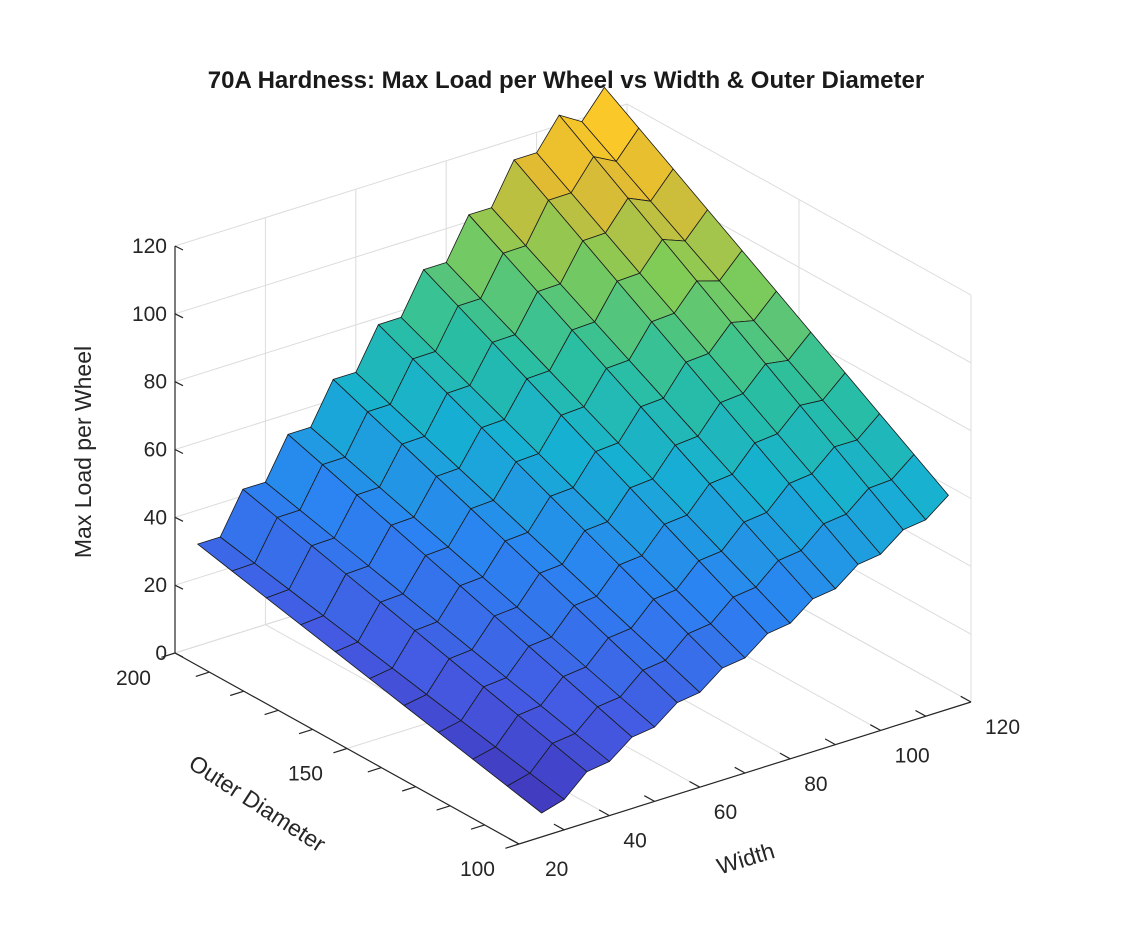 Image resolution: width=1132 pixels, height=950 pixels. Describe the element at coordinates (305, 774) in the screenshot. I see `y-tick-label: 150` at that location.